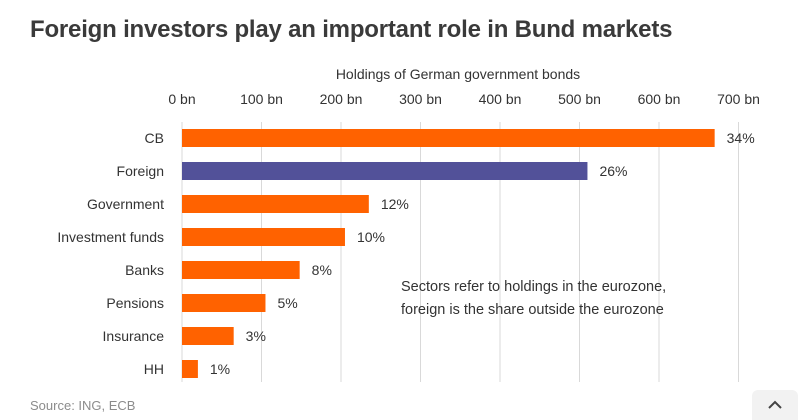 The image size is (800, 420). Describe the element at coordinates (134, 336) in the screenshot. I see `category-label: Insurance` at that location.